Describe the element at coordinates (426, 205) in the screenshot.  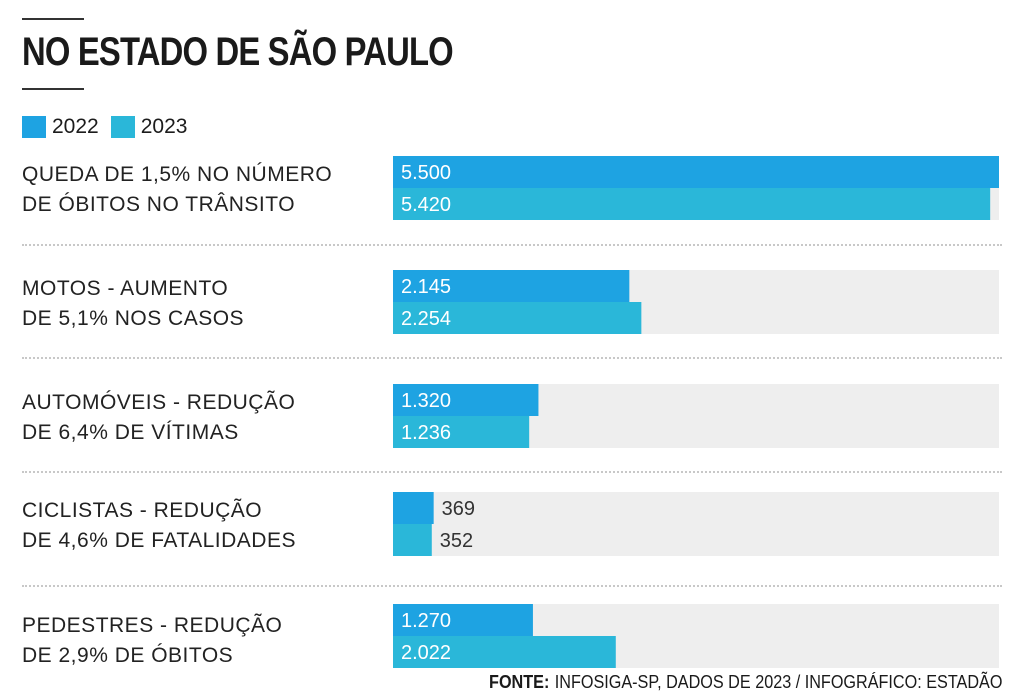
I see `data-label-2023: 5.420` at that location.